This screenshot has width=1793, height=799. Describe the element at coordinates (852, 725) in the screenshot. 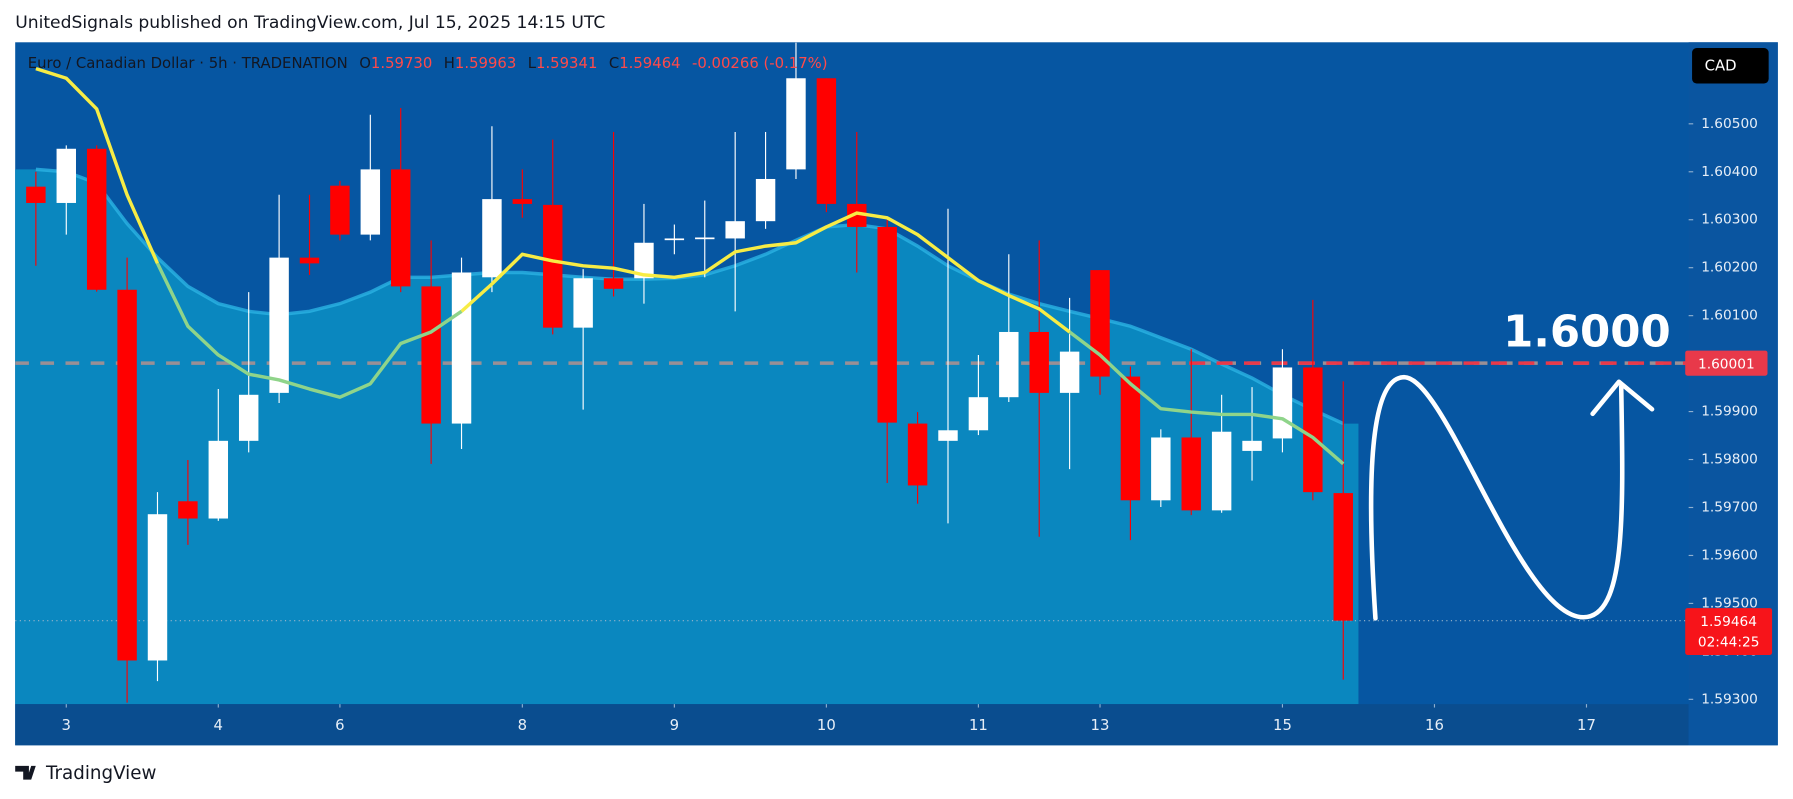

I see `x-axis-strip` at that location.